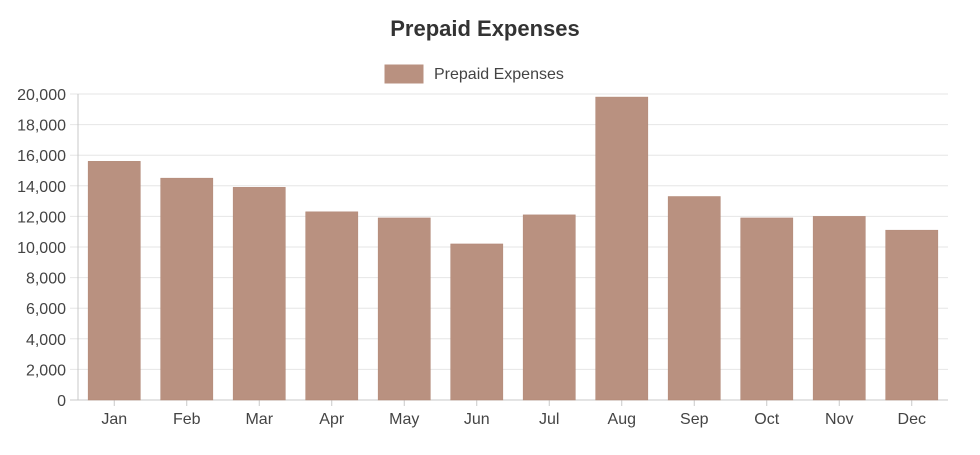  I want to click on legend-label: Prepaid Expenses, so click(499, 74).